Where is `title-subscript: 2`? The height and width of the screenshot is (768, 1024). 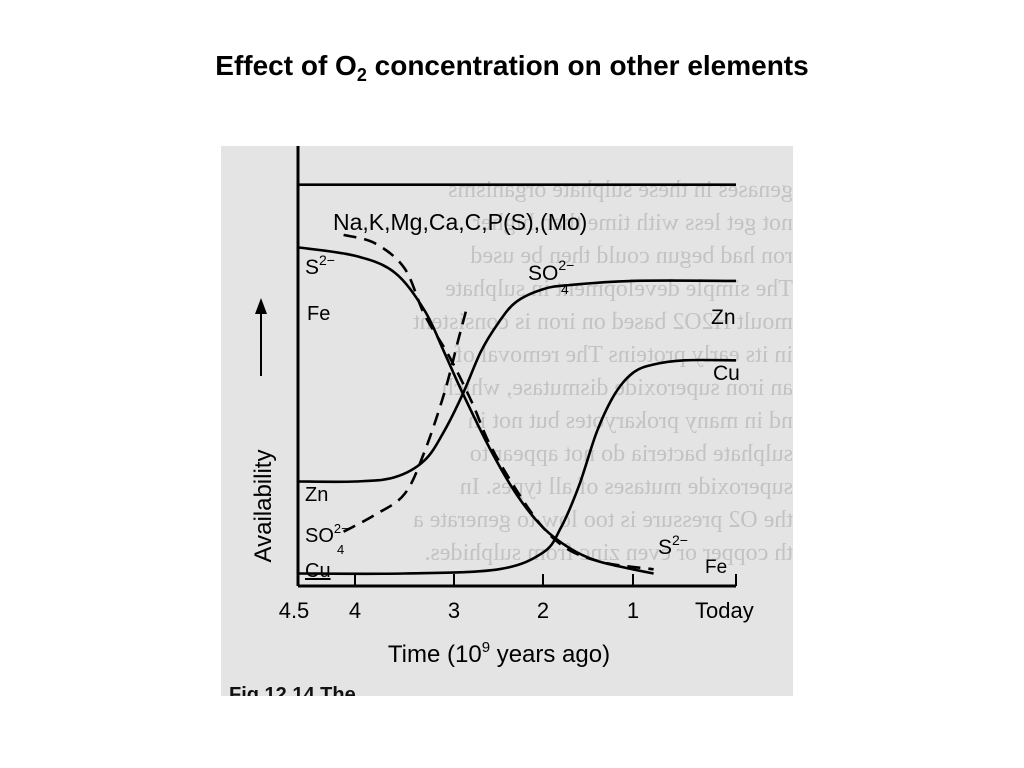
title-subscript: 2 is located at coordinates (361, 75).